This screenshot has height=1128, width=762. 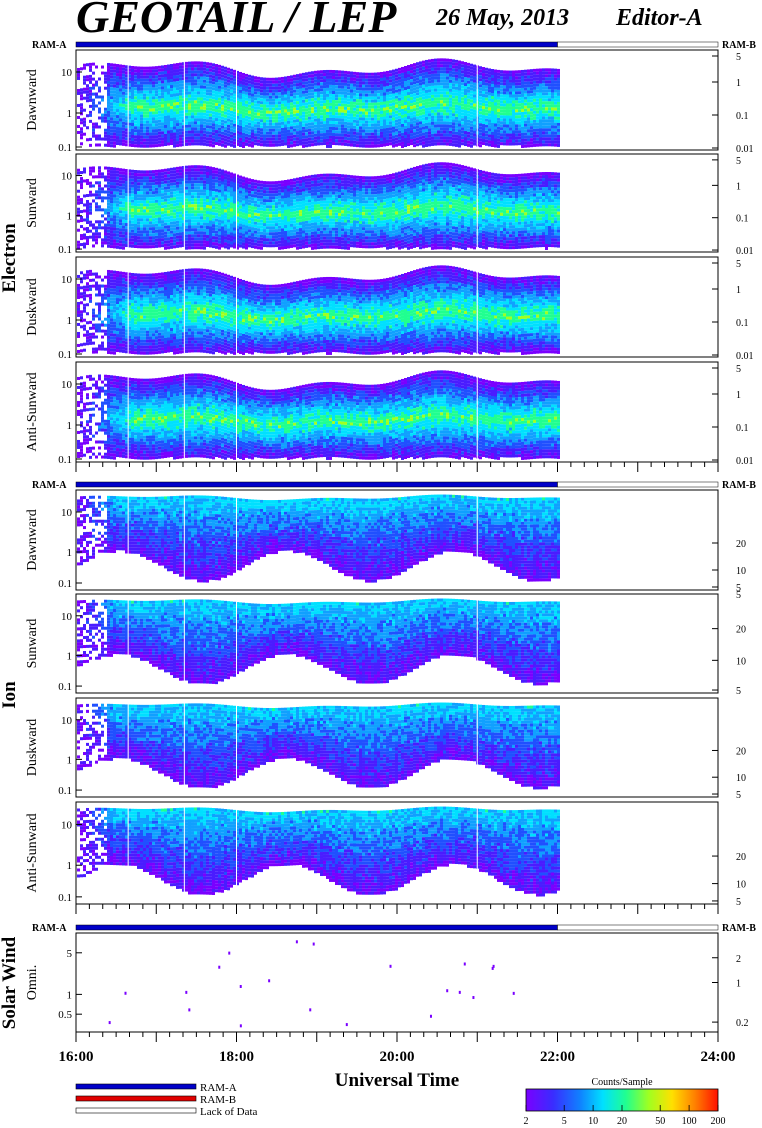 I want to click on panel-label: Dawnward, so click(x=32, y=99).